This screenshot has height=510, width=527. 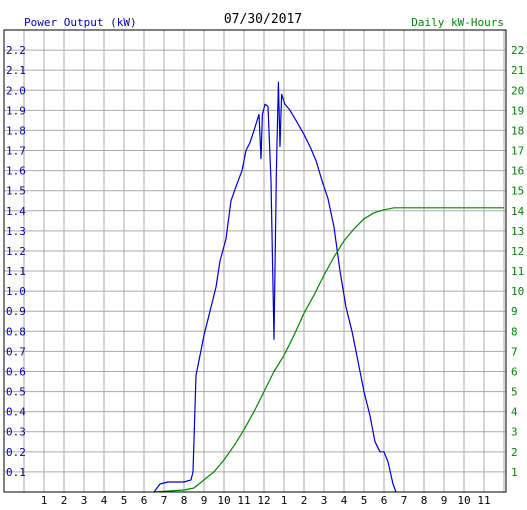 I want to click on right-tick-label: 18, so click(x=517, y=130).